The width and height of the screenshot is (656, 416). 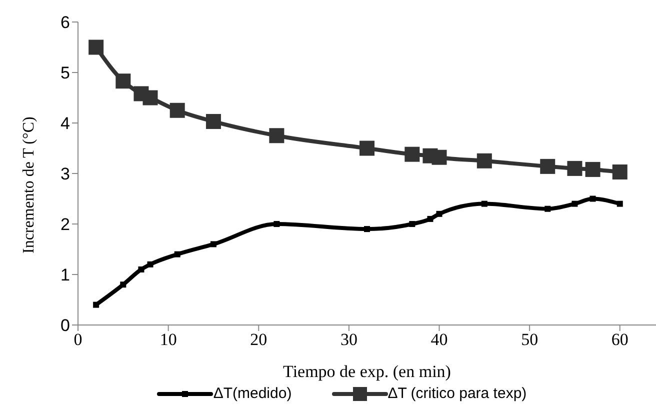 I want to click on y-tick-label: 6, so click(x=65, y=22).